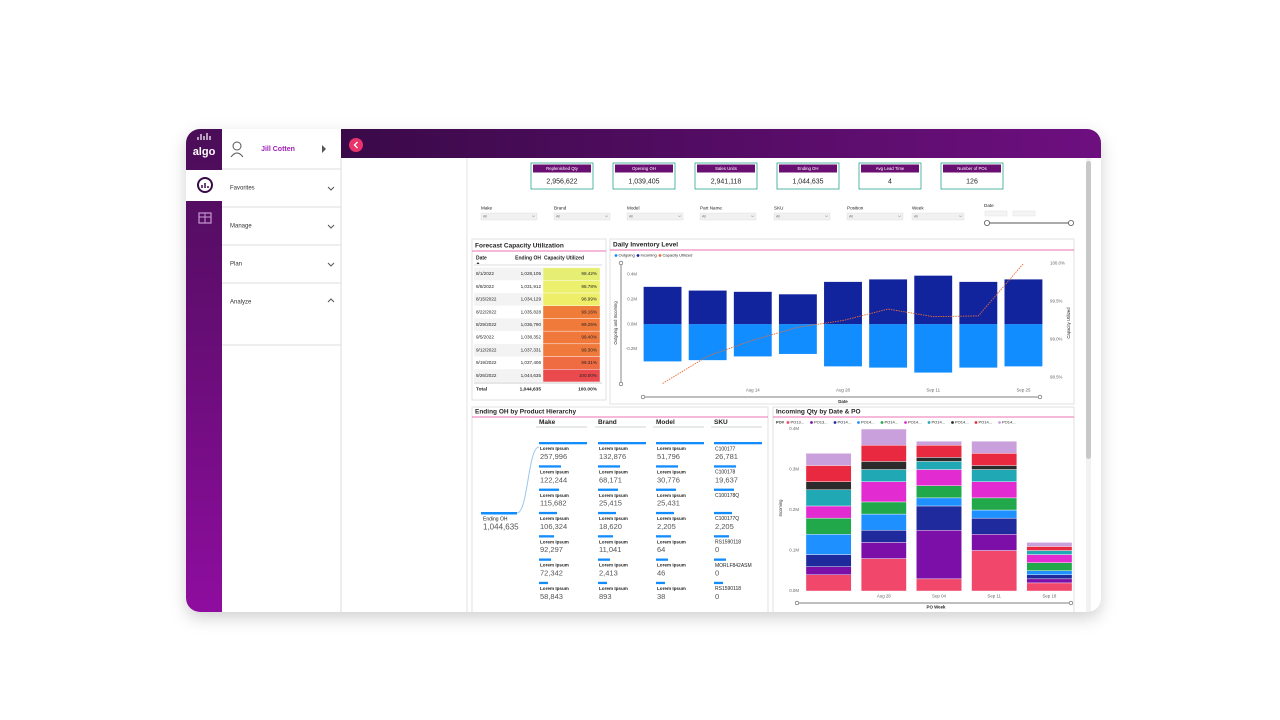 The height and width of the screenshot is (720, 1280). What do you see at coordinates (989, 205) in the screenshot?
I see `filter-label: Date` at bounding box center [989, 205].